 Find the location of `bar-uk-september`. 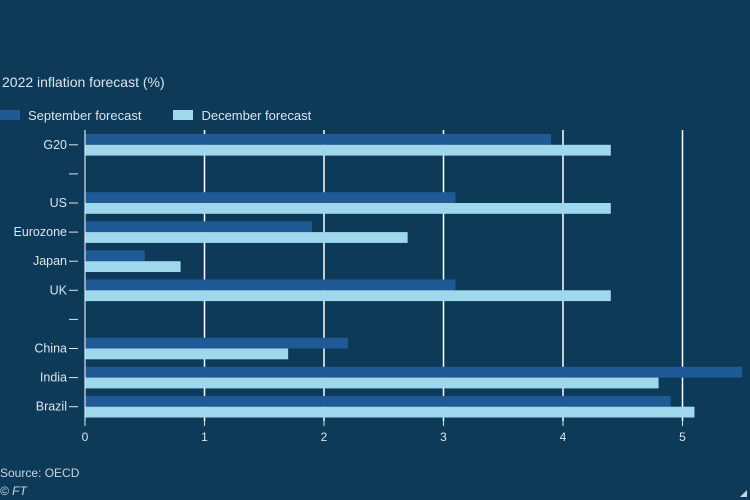

bar-uk-september is located at coordinates (270, 285).